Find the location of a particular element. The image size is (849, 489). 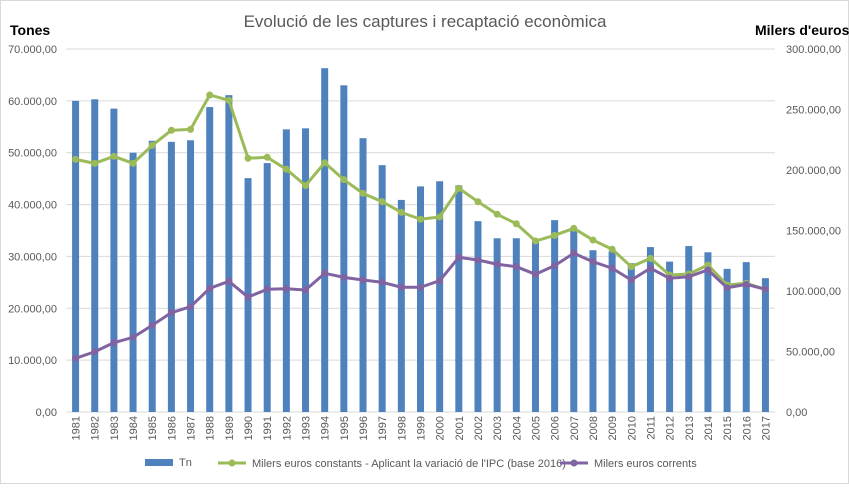

bar-2016 is located at coordinates (746, 337).